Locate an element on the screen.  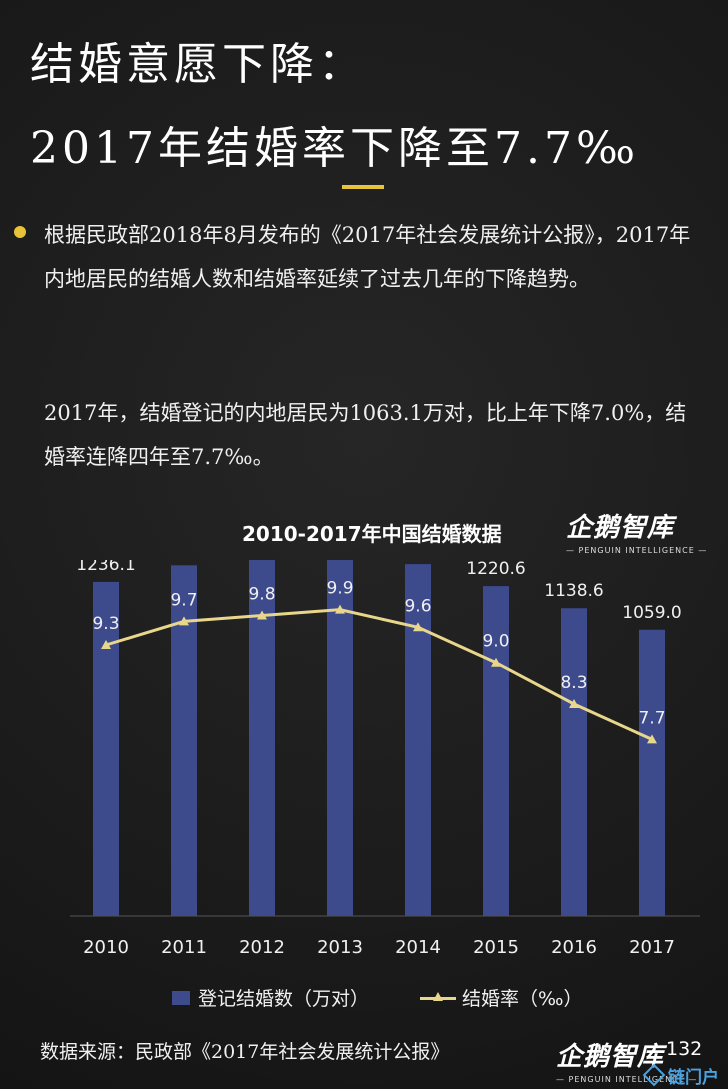
site-watermark: 链门户 is located at coordinates (683, 1075).